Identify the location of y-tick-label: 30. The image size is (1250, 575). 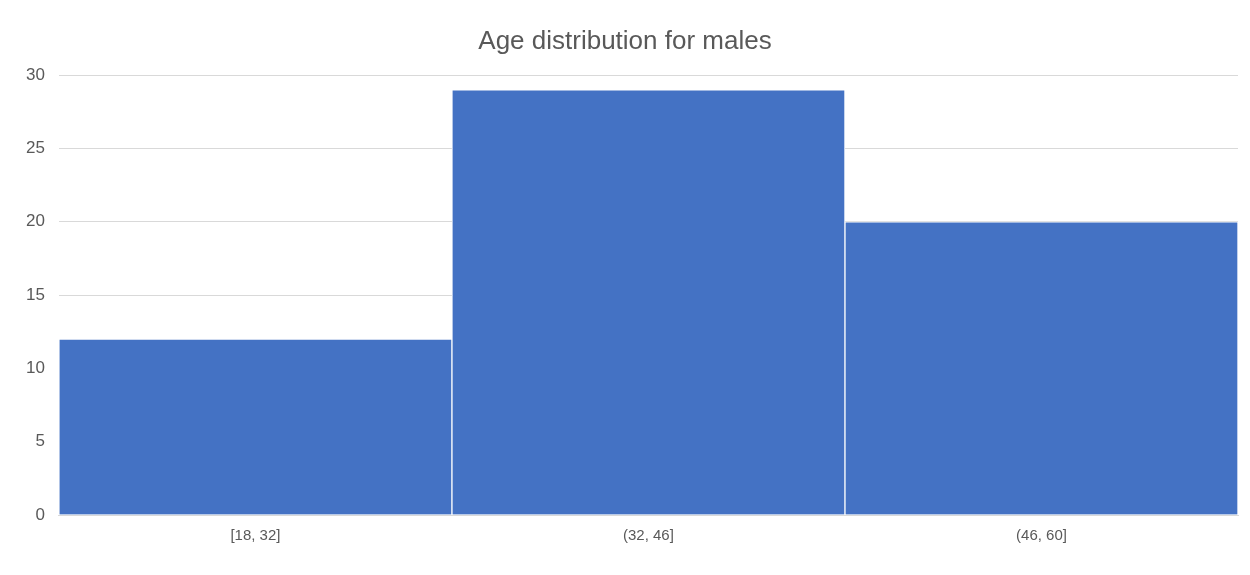
(35, 74).